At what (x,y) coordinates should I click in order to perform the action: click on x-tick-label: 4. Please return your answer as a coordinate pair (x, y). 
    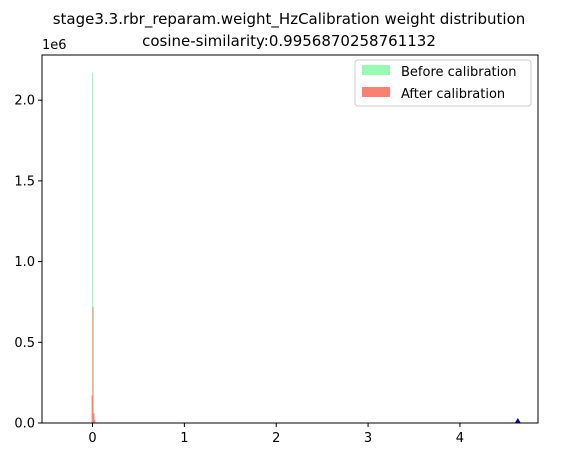
    Looking at the image, I should click on (460, 438).